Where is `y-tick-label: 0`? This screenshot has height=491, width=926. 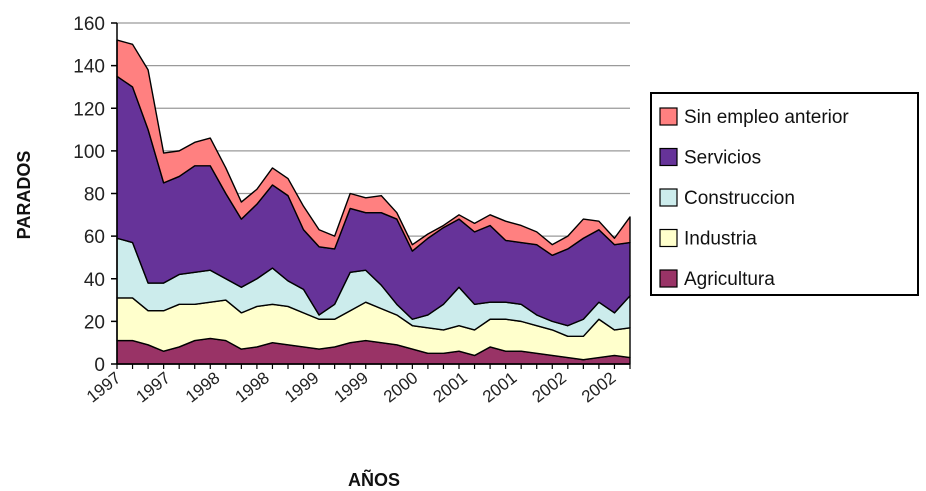
y-tick-label: 0 is located at coordinates (99, 365).